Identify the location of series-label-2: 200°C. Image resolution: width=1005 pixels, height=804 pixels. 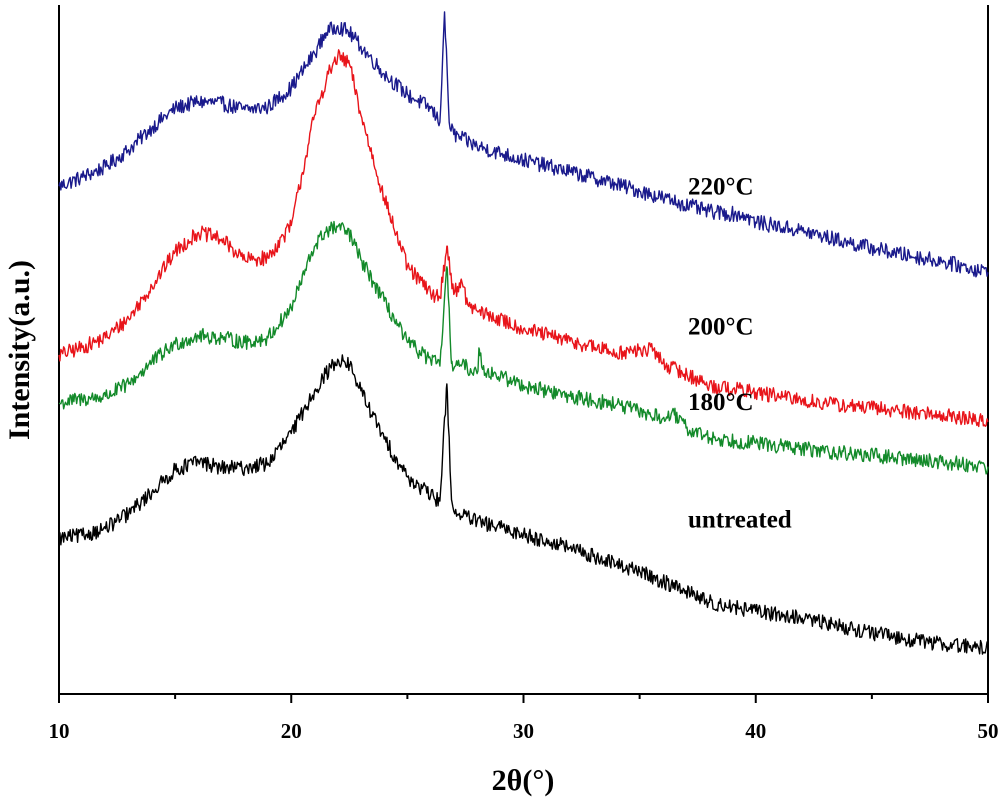
(721, 326).